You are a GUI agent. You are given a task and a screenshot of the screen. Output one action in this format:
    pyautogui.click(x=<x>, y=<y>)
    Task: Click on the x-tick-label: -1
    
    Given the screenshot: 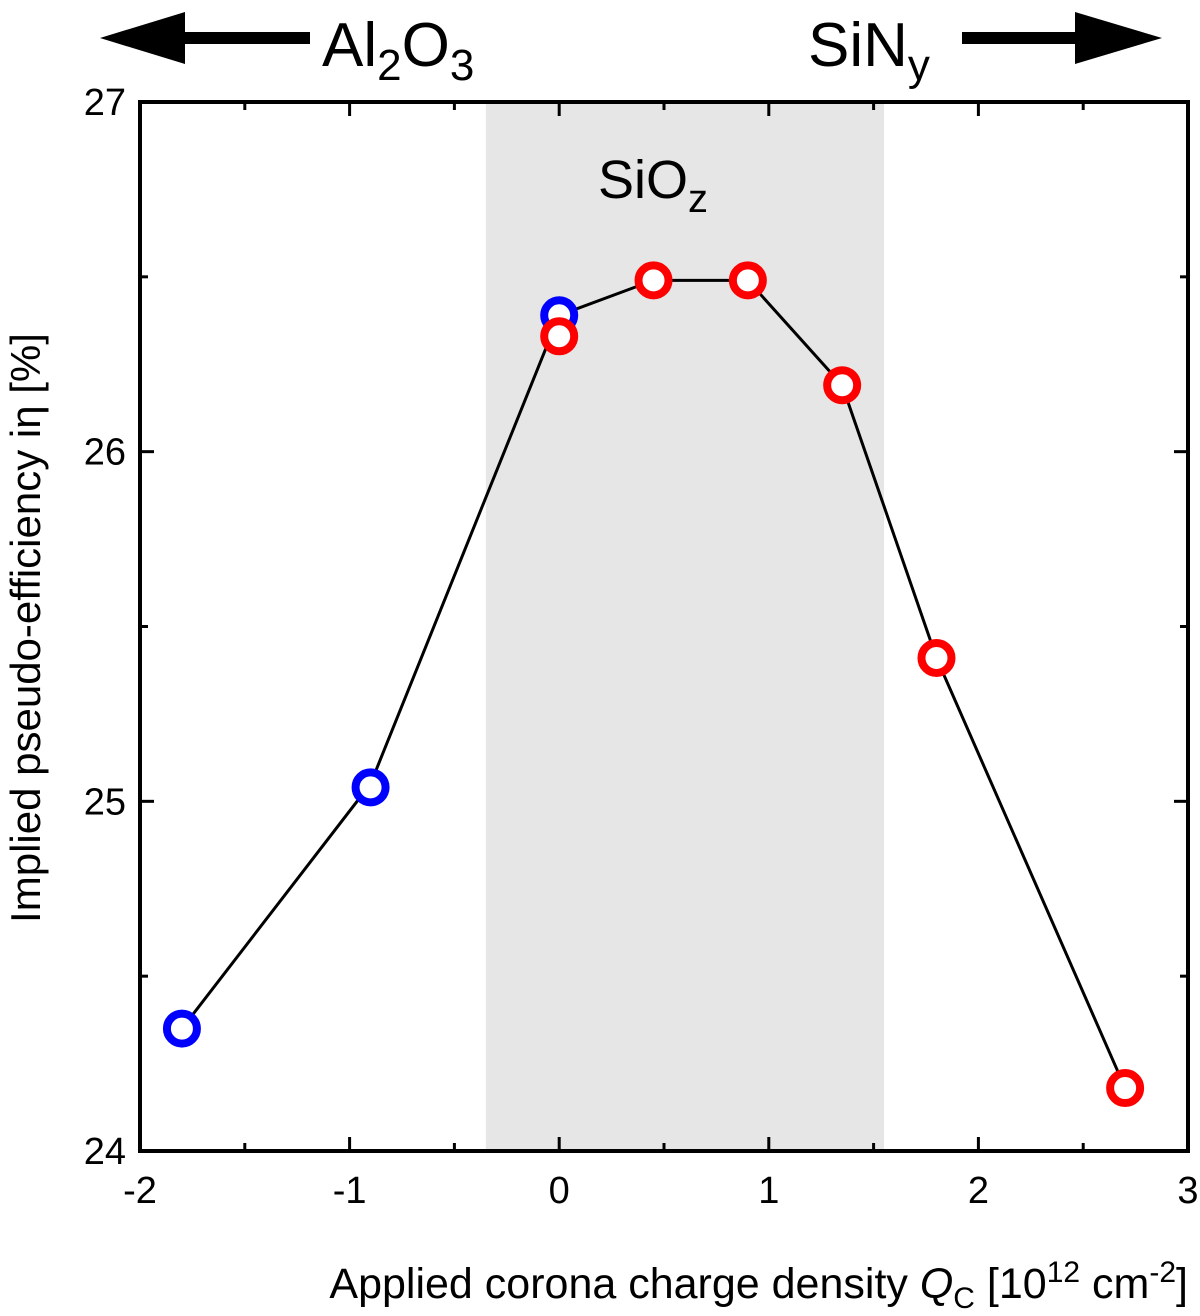 What is the action you would take?
    pyautogui.click(x=350, y=1191)
    